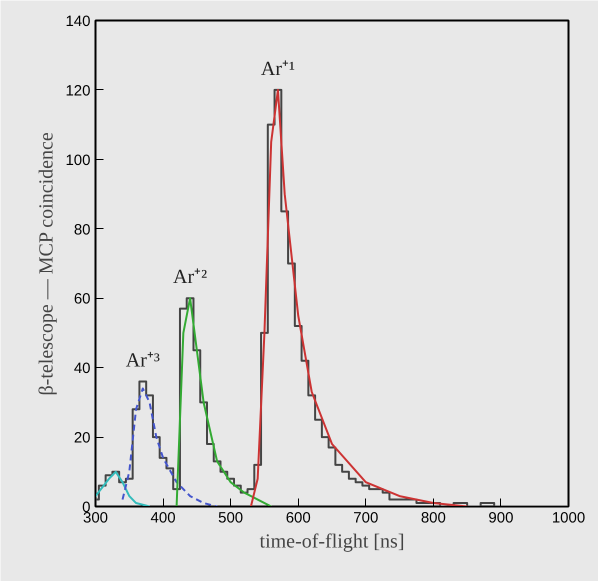  I want to click on y-tick-label: 80, so click(82, 229).